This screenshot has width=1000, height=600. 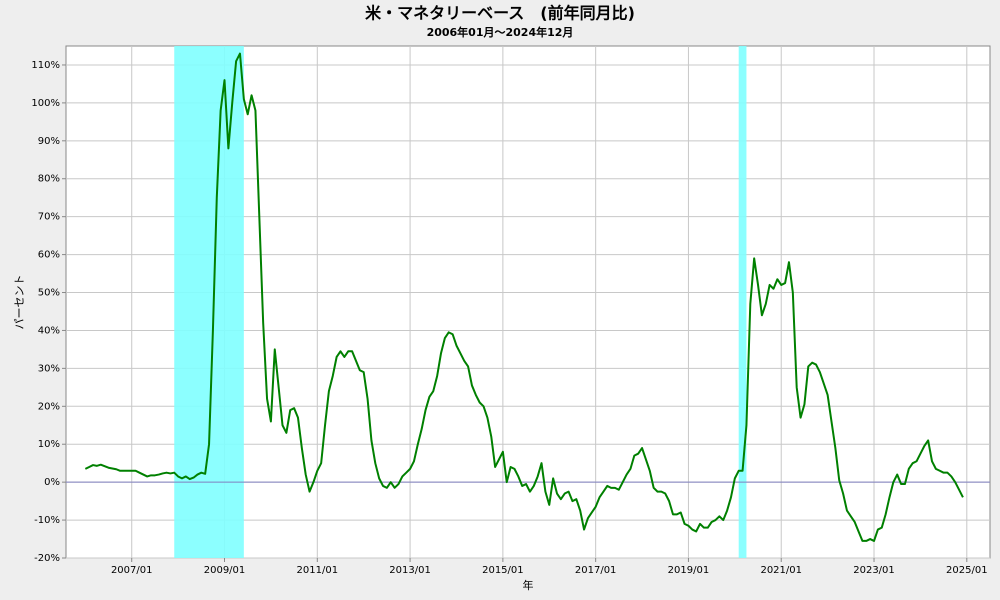 I want to click on chart-subtitle: 2006年01月～2024年12月, so click(x=500, y=32).